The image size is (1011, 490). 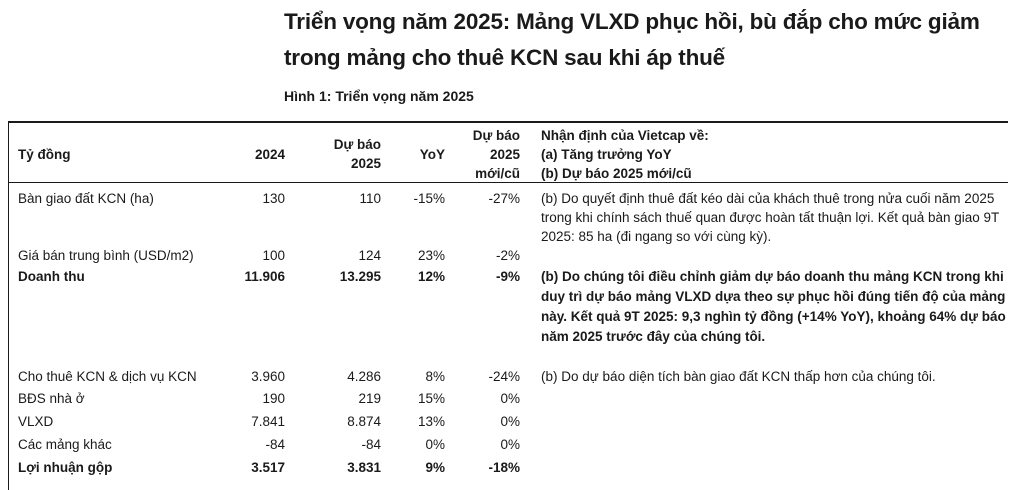 What do you see at coordinates (369, 398) in the screenshot?
I see `value-2025: 219` at bounding box center [369, 398].